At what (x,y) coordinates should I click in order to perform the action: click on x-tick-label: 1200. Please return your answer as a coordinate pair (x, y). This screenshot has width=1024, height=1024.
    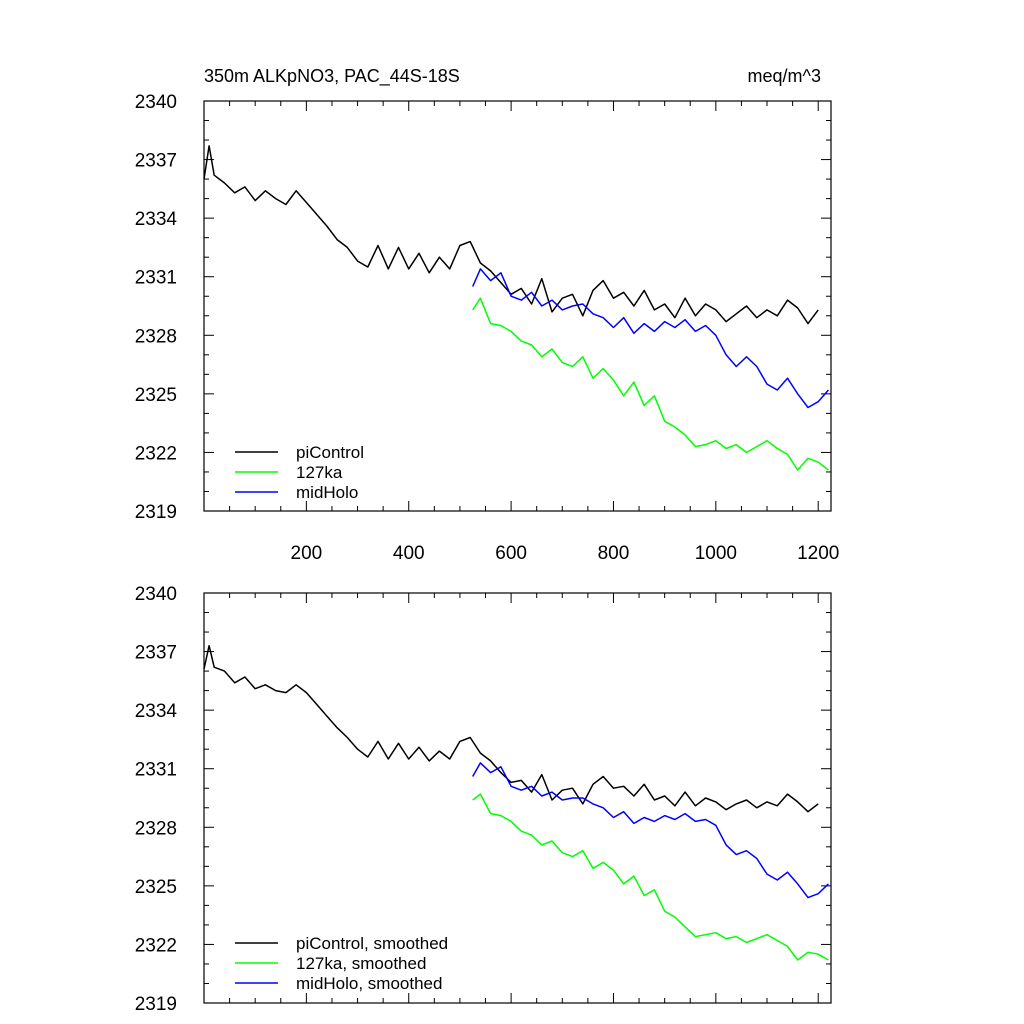
    Looking at the image, I should click on (818, 553).